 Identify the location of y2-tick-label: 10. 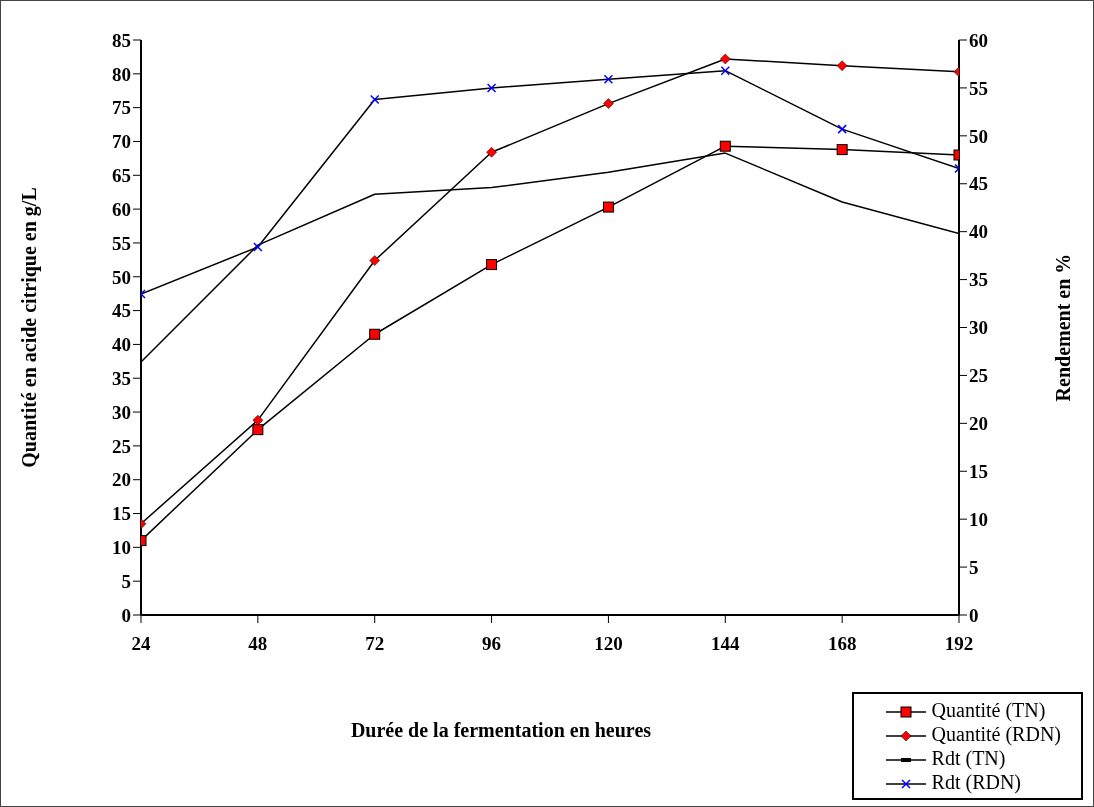
(978, 519).